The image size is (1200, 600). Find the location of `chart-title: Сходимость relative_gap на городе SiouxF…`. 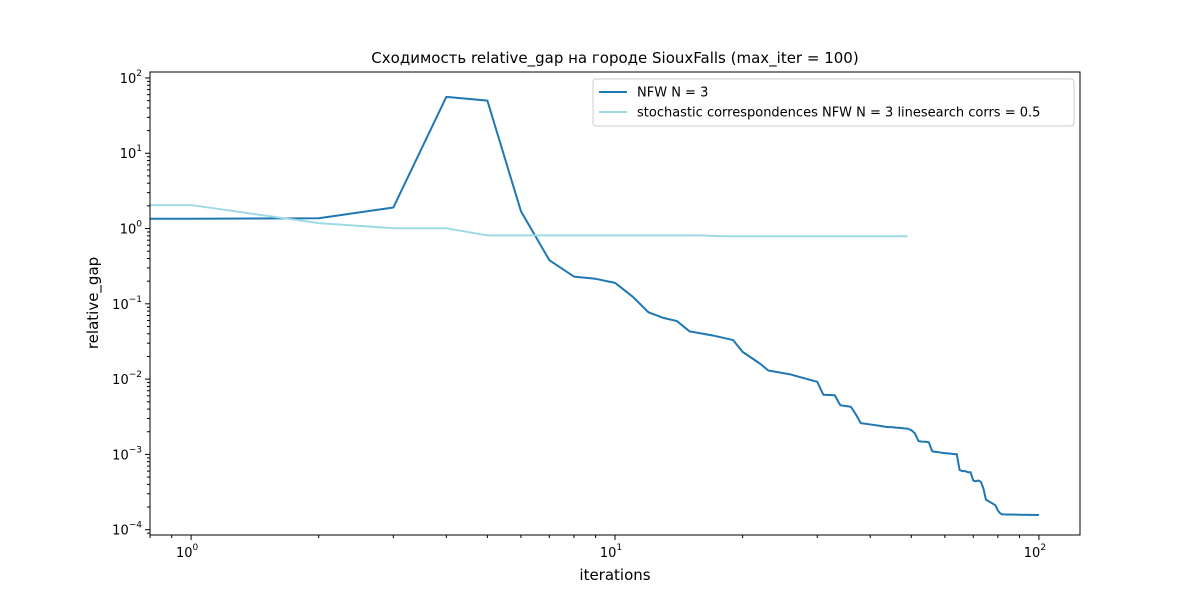

chart-title: Сходимость relative_gap на городе SiouxF… is located at coordinates (614, 58).